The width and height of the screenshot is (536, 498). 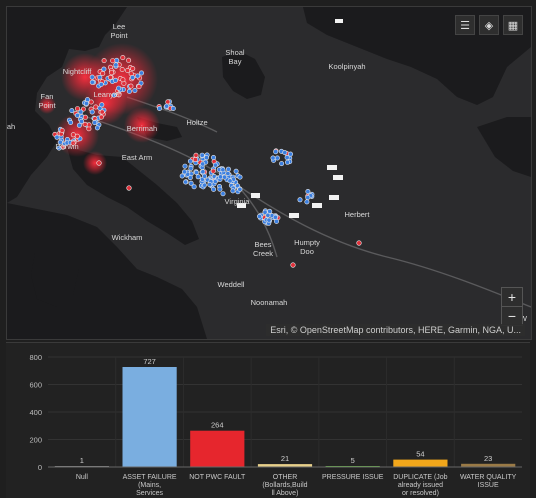 What do you see at coordinates (513, 25) in the screenshot?
I see `basemap-gallery-icon: ▦` at bounding box center [513, 25].